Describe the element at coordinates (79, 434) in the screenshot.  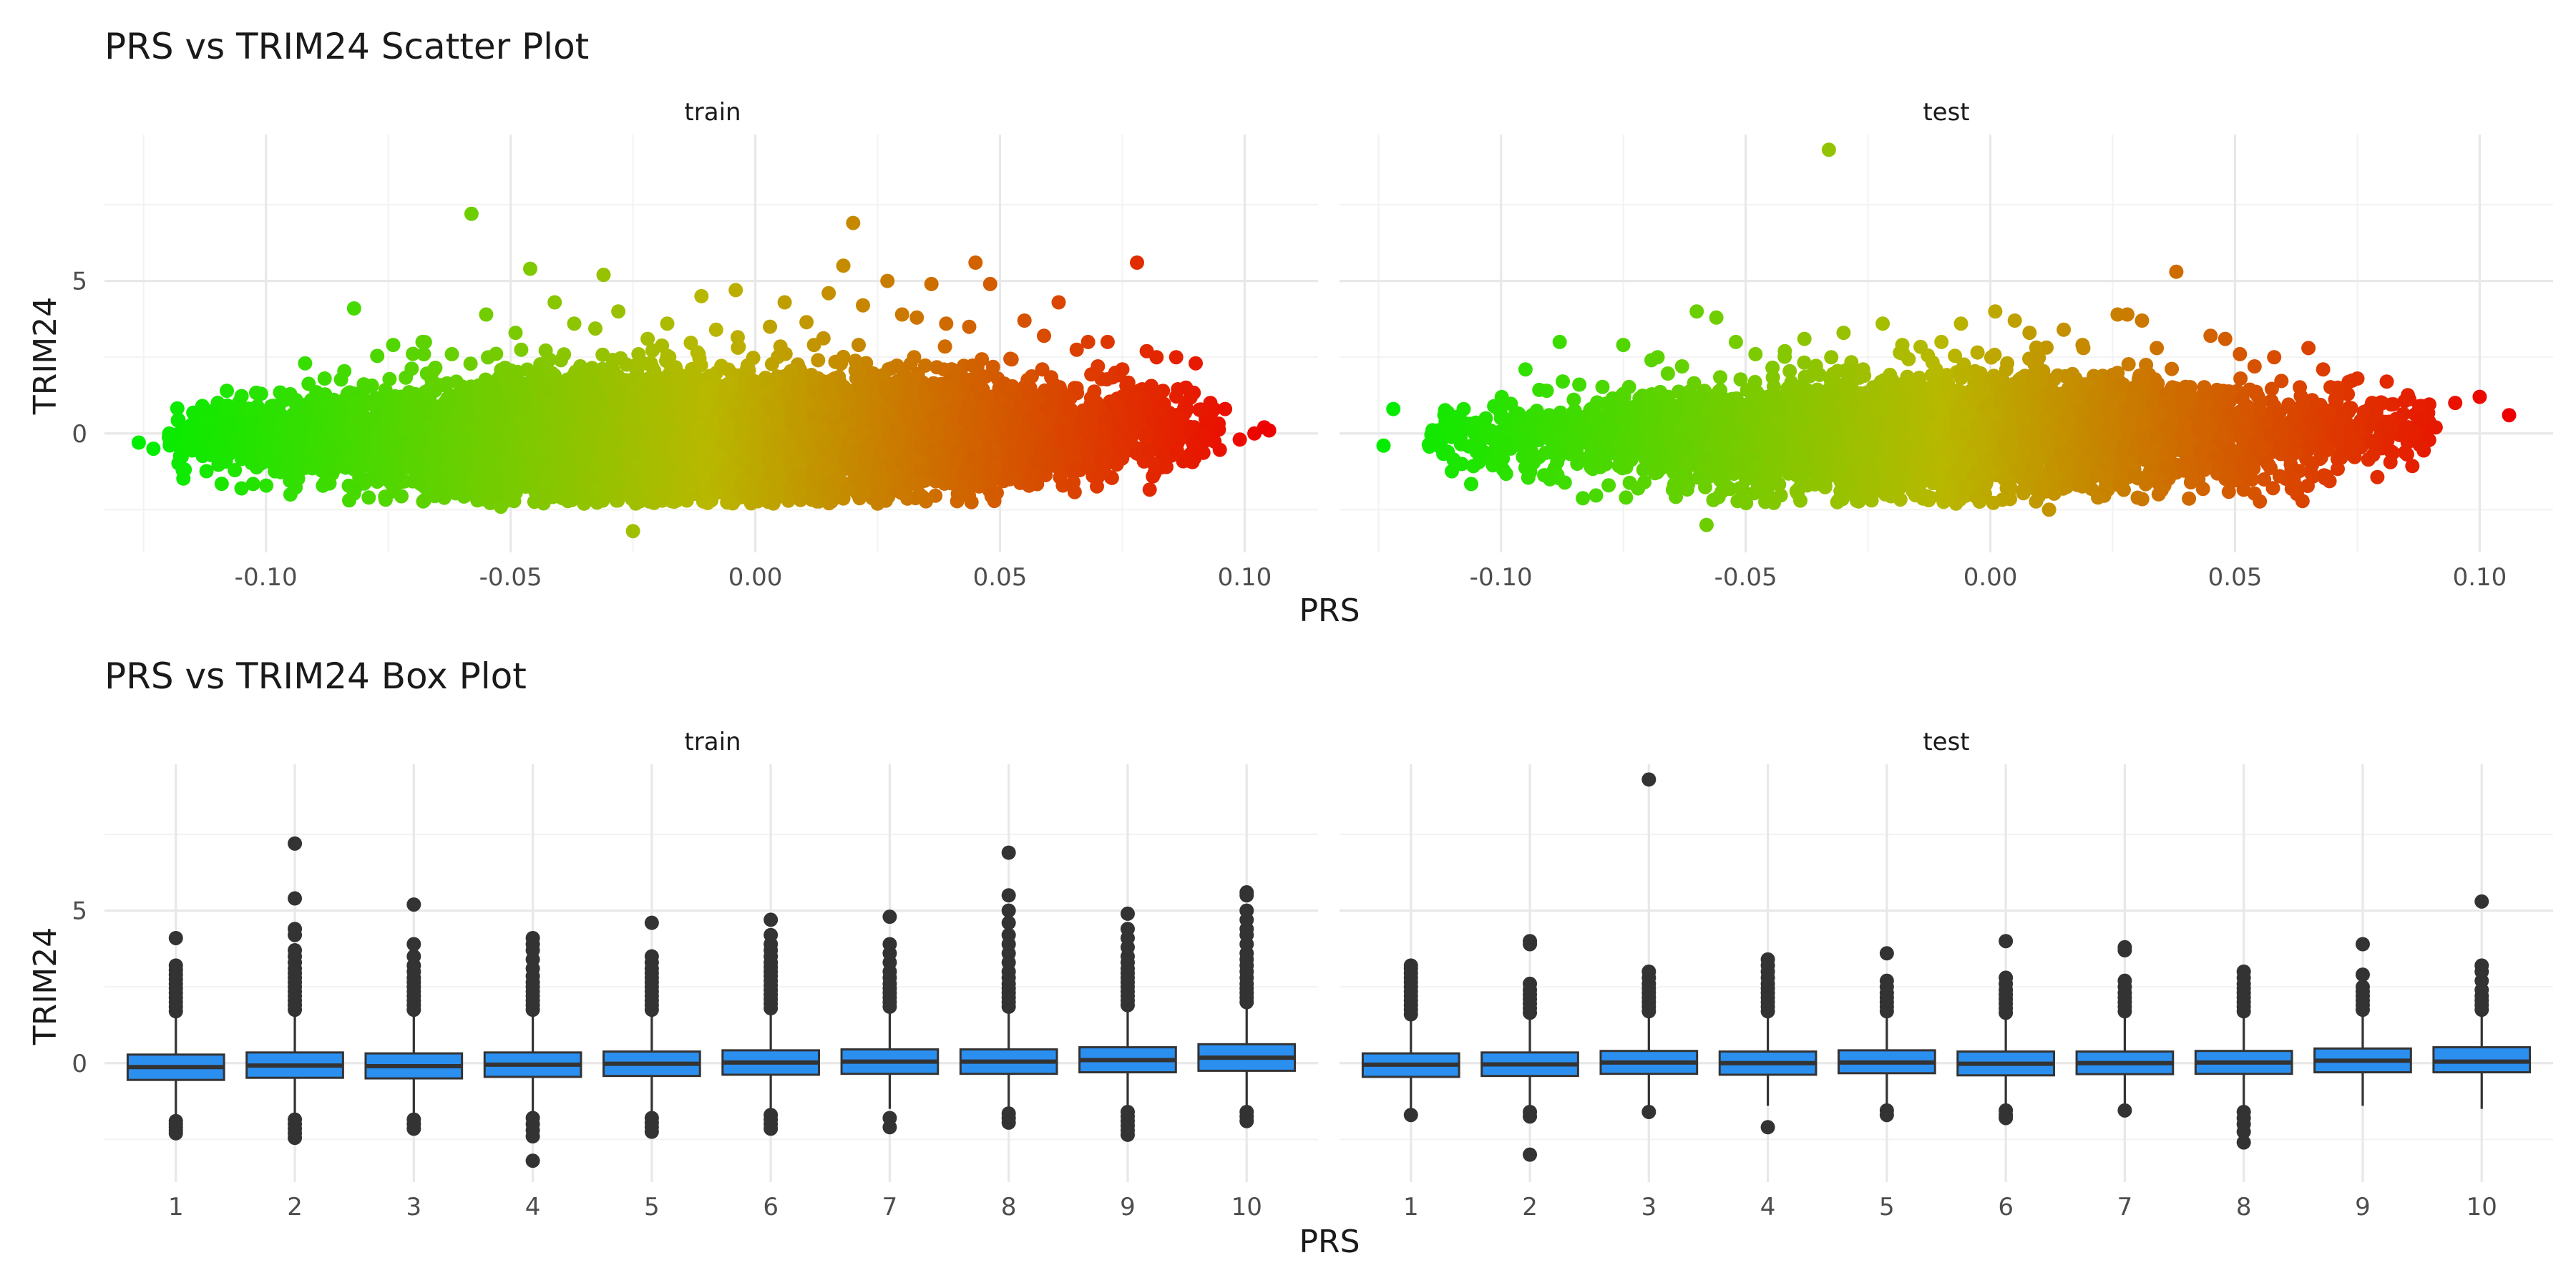
I see `y-tick-label: 0` at that location.